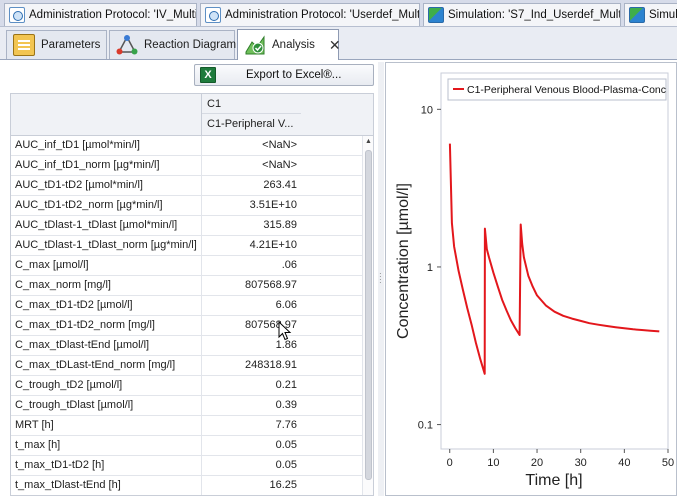 The width and height of the screenshot is (677, 496). I want to click on doc-tab-label: Administration Protocol: 'Userdef_Multi', so click(322, 15).